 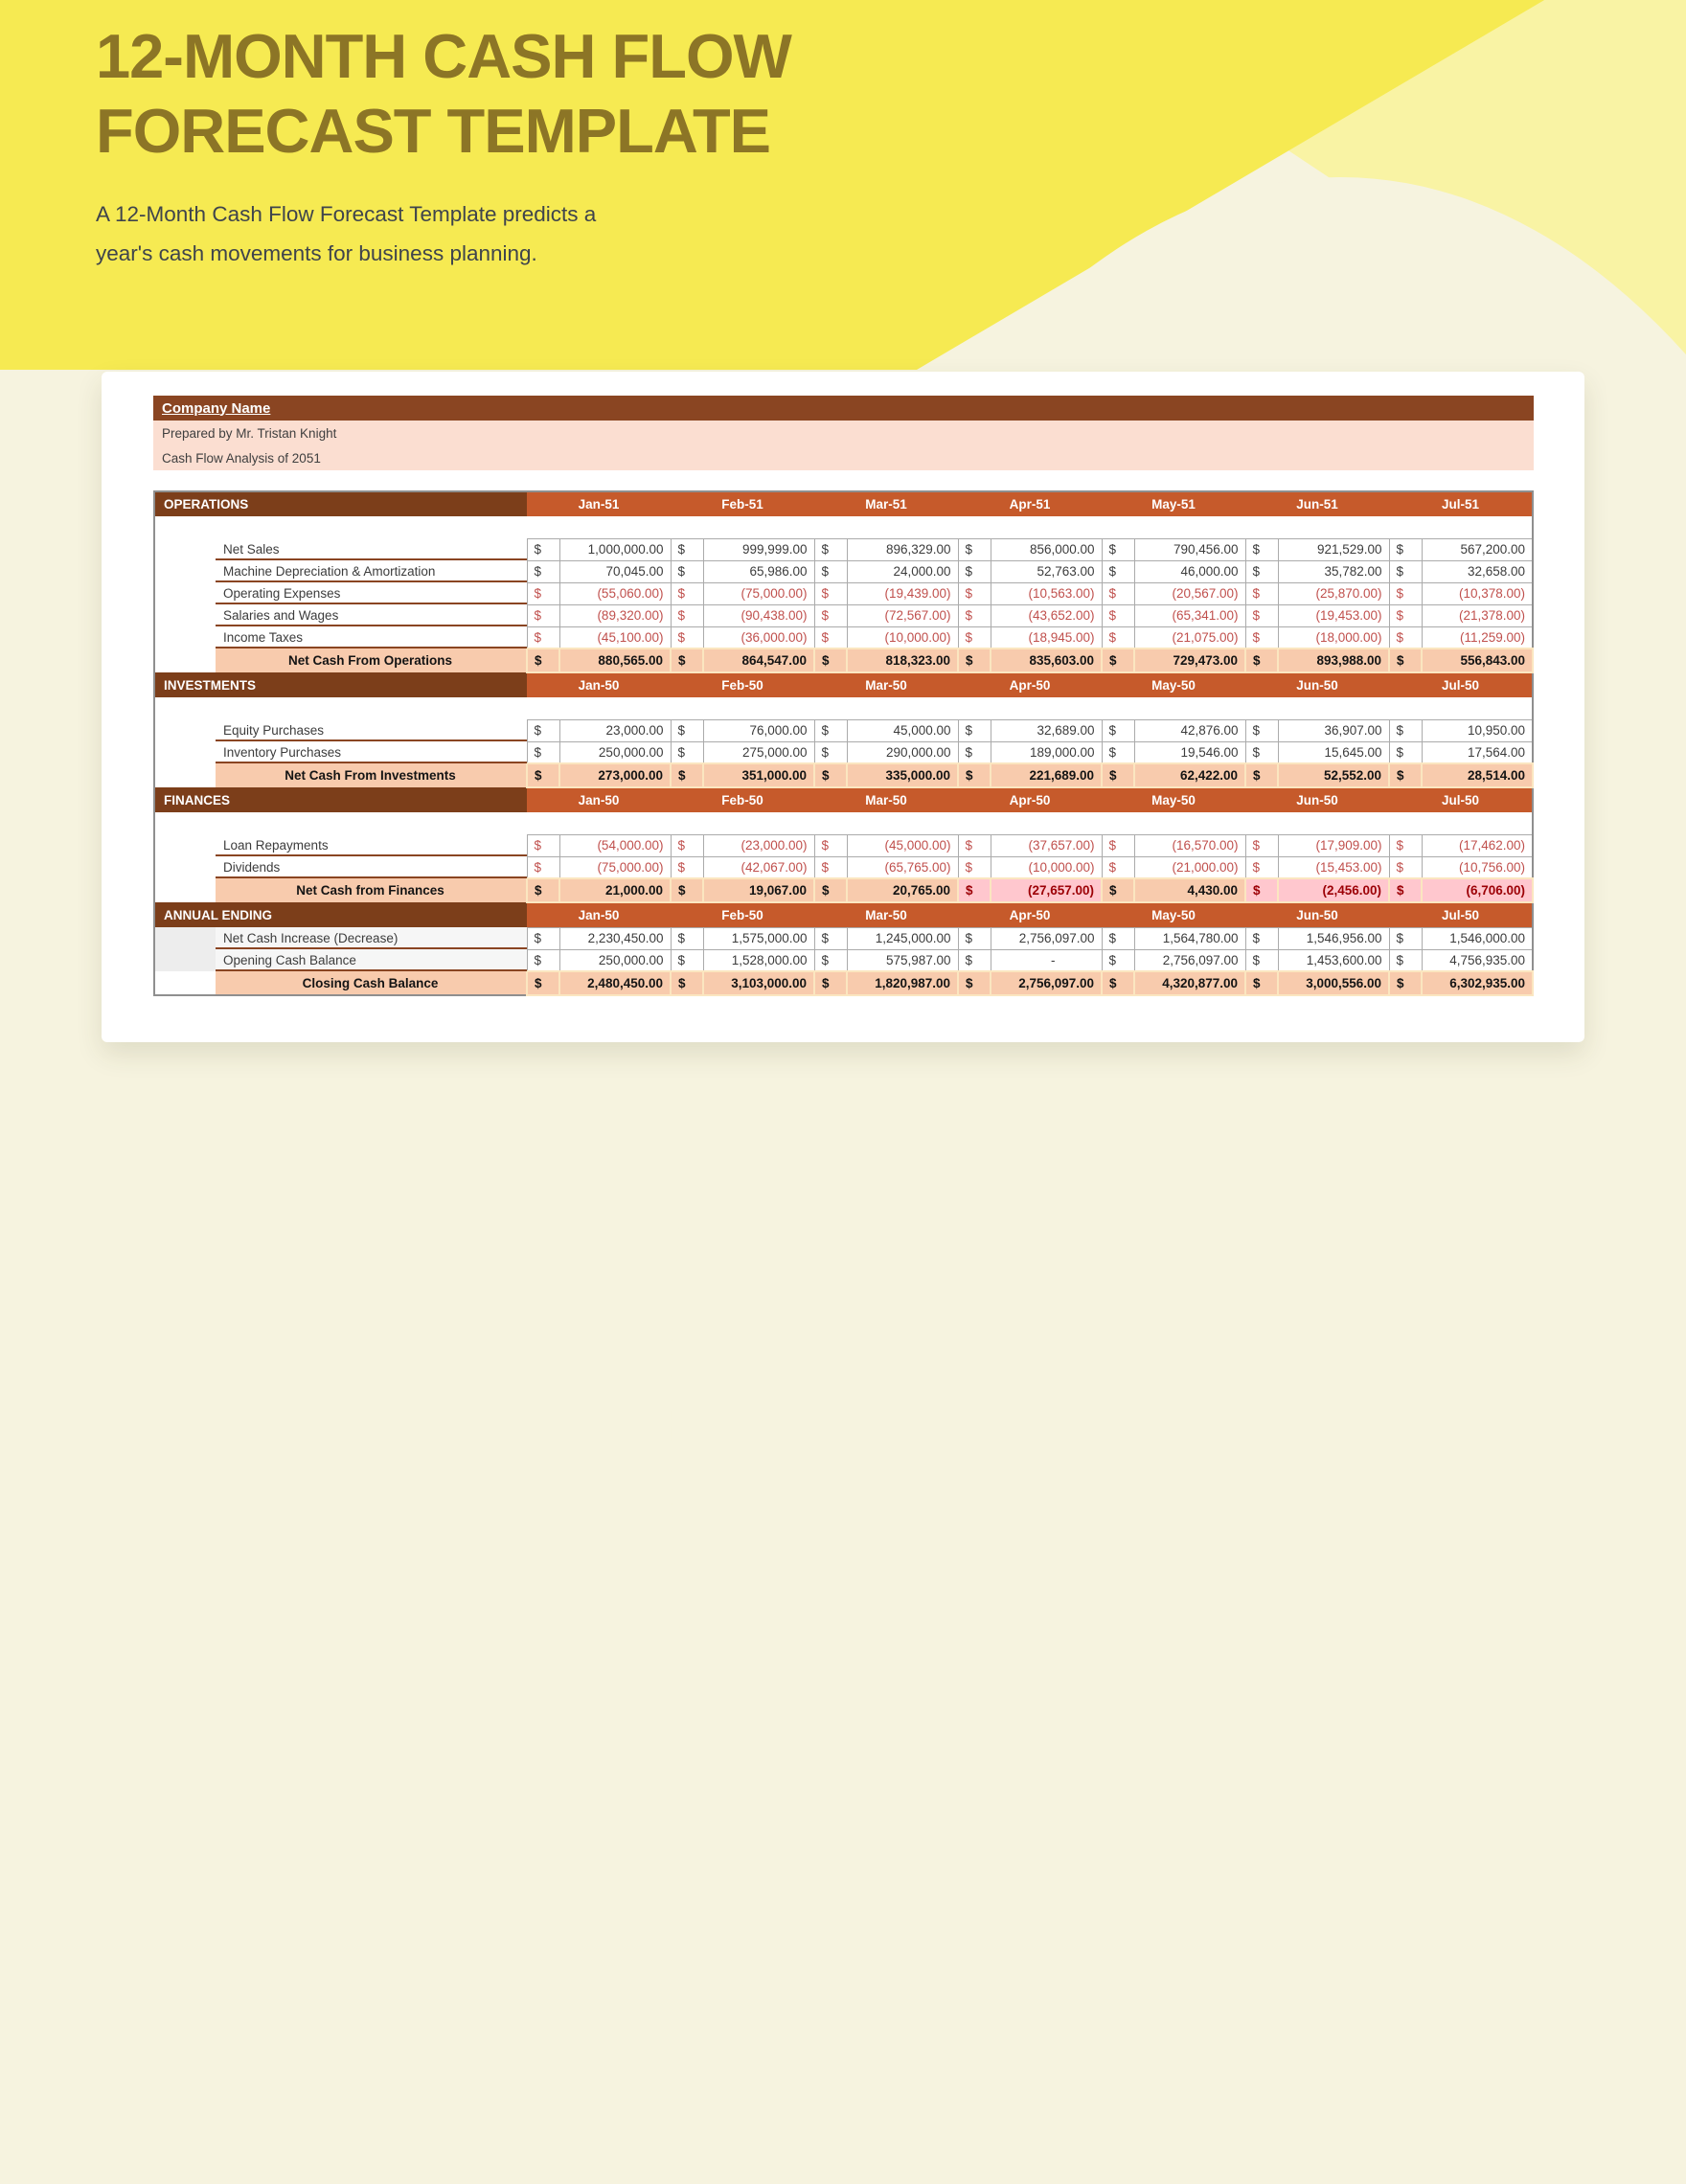 What do you see at coordinates (843, 408) in the screenshot?
I see `company-name-bar: Company Name` at bounding box center [843, 408].